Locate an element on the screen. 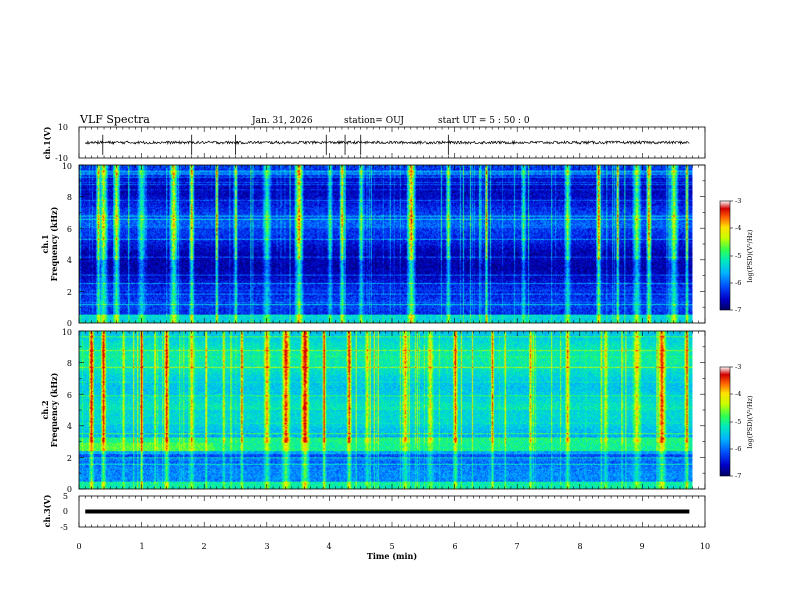 The image size is (792, 612). ch1-spec-ytick: 6 is located at coordinates (69, 229).